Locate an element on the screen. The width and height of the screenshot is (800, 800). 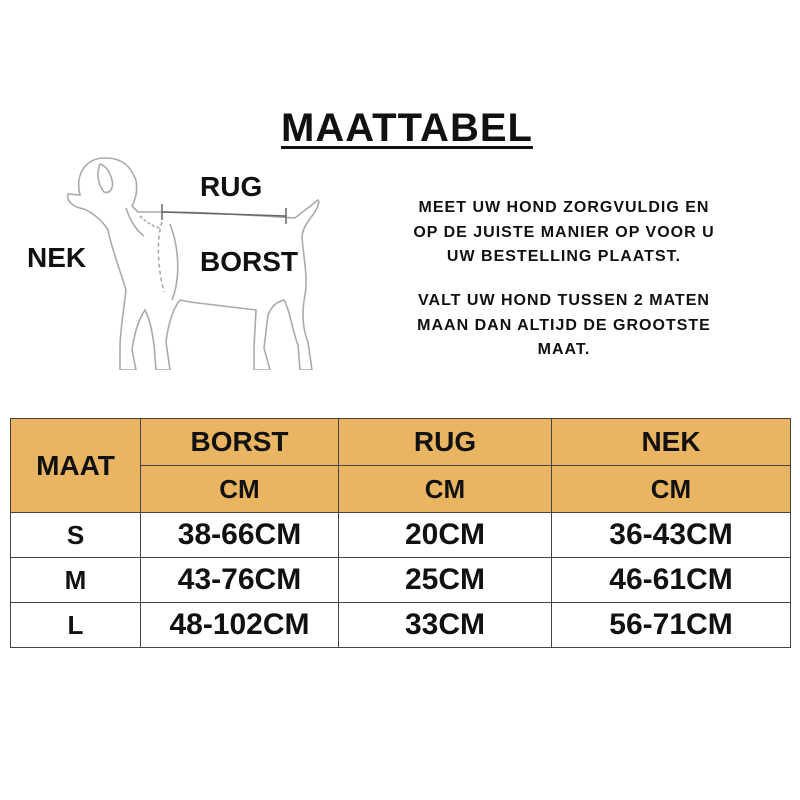
header-cell: NEK is located at coordinates (671, 442).